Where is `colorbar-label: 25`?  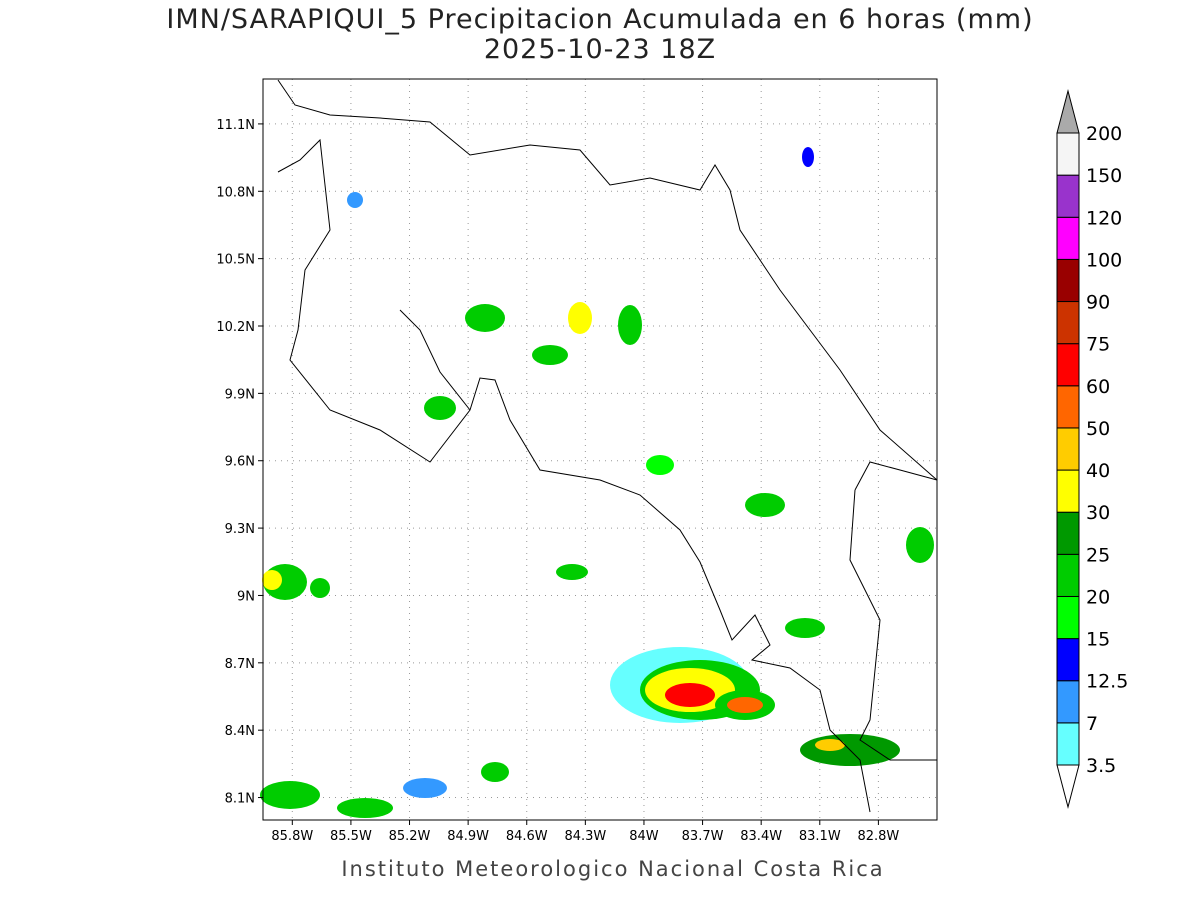 colorbar-label: 25 is located at coordinates (1098, 555).